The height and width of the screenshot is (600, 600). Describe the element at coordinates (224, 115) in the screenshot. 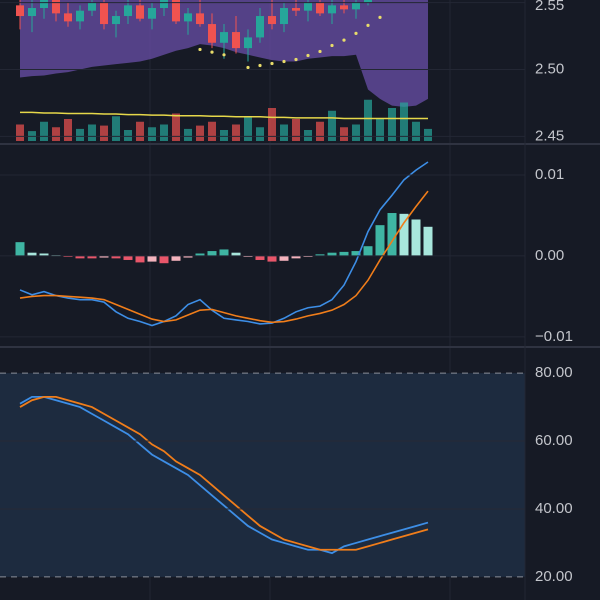

I see `volume-ma-line` at that location.